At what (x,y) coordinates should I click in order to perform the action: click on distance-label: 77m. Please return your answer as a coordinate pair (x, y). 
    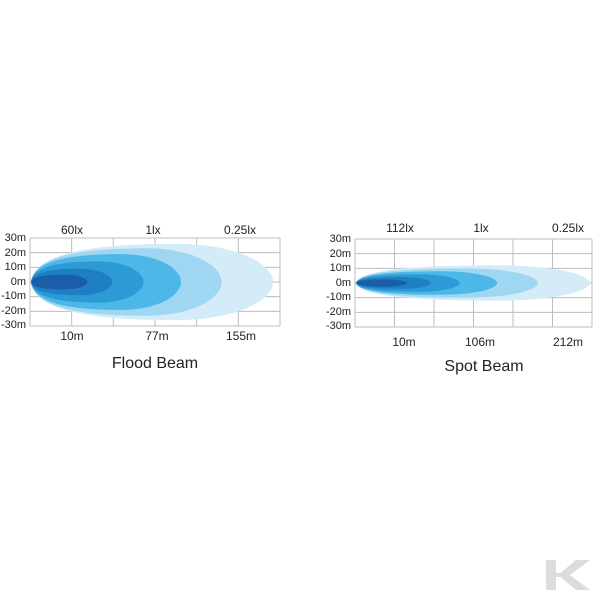
    Looking at the image, I should click on (157, 336).